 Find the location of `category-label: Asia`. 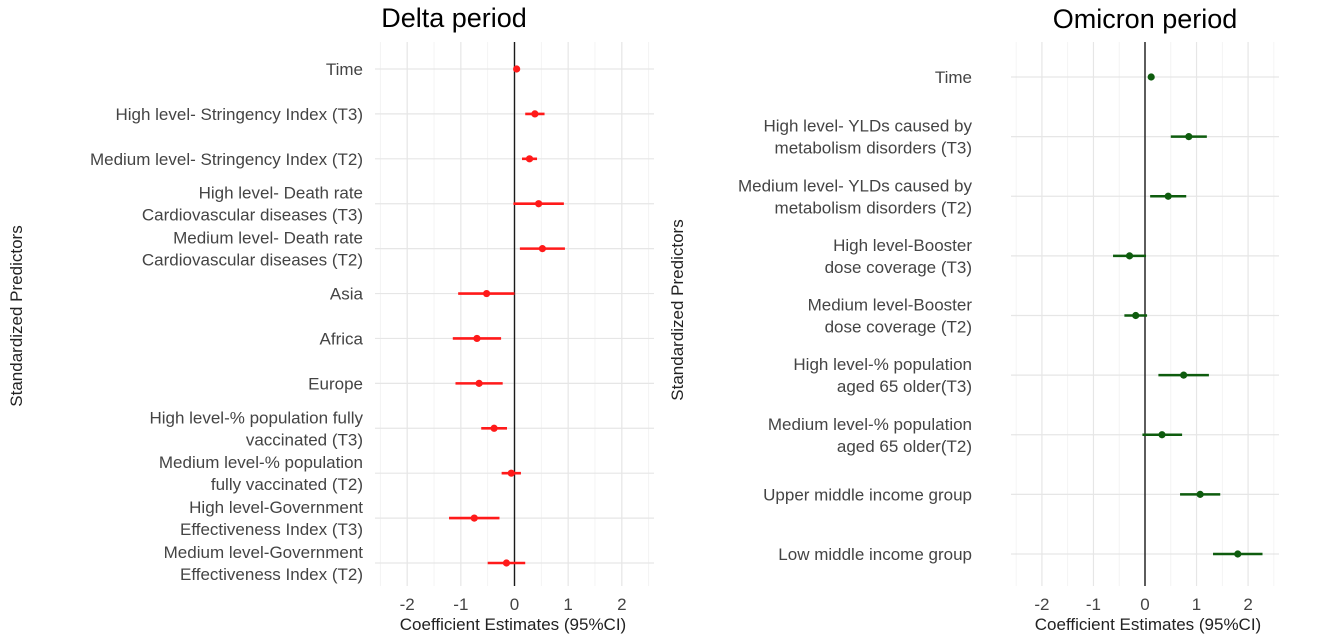

category-label: Asia is located at coordinates (347, 294).